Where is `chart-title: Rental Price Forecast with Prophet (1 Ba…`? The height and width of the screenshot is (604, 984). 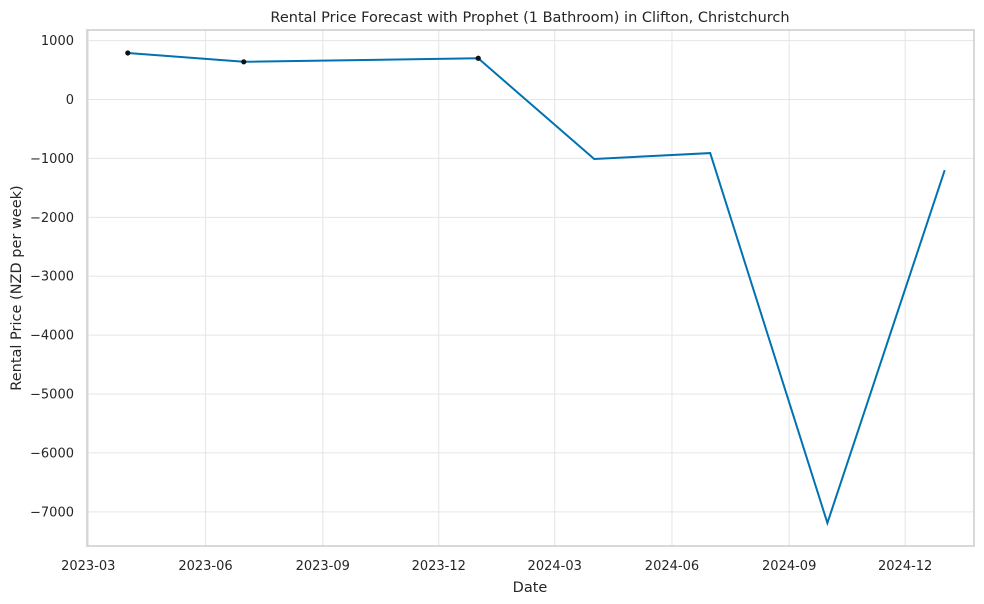
chart-title: Rental Price Forecast with Prophet (1 Ba… is located at coordinates (529, 18).